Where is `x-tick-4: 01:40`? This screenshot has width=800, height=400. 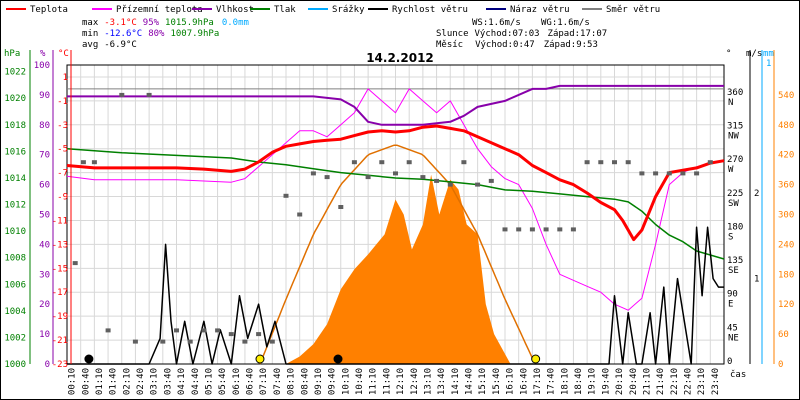
x-tick-4: 01:40 is located at coordinates (114, 381).